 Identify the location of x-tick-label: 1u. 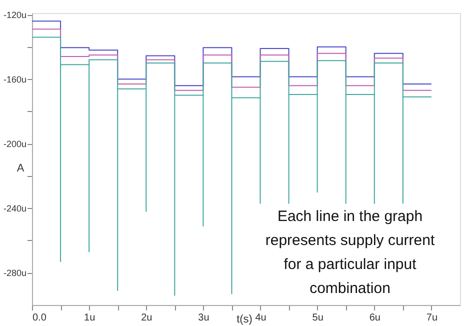
(90, 318).